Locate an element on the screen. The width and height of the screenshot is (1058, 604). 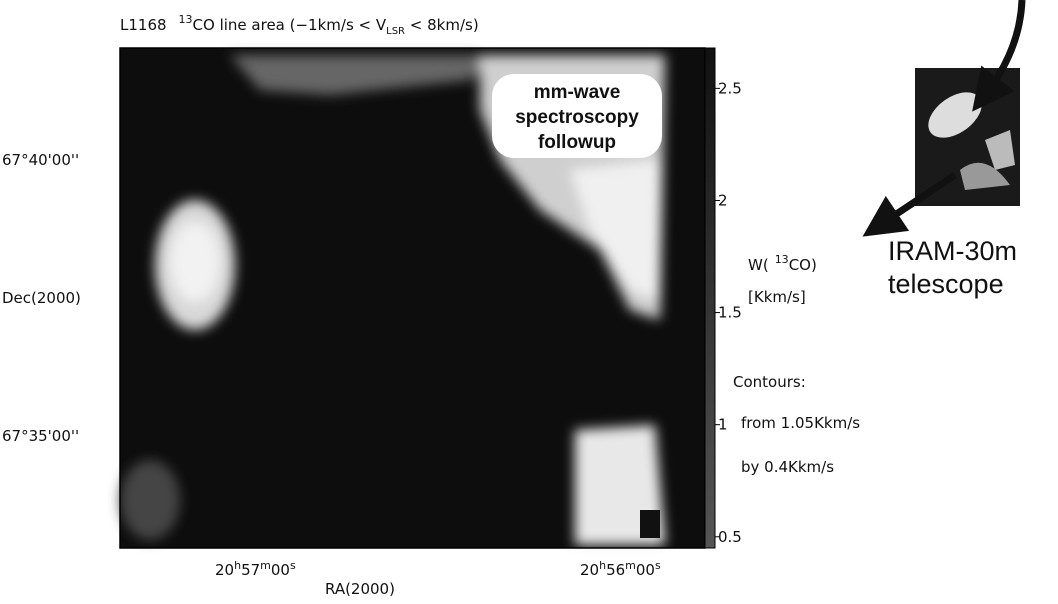
colorbar-label-species: CO) is located at coordinates (803, 265).